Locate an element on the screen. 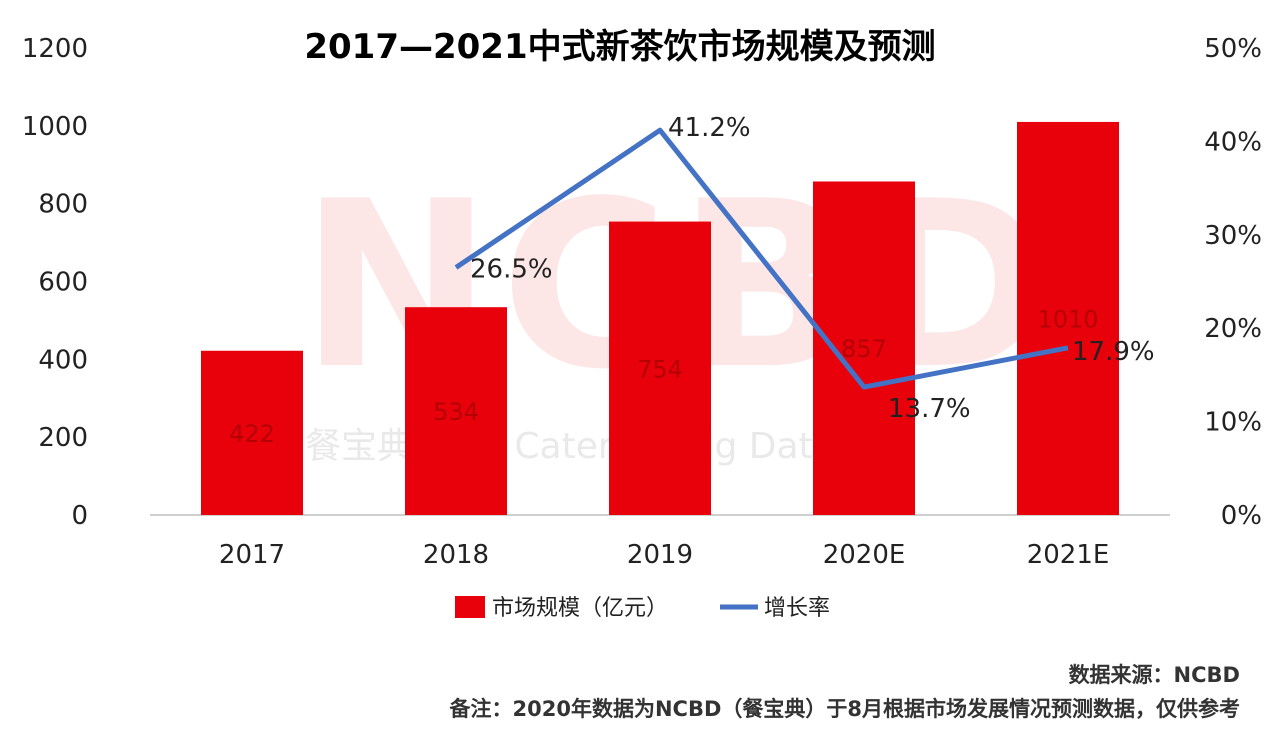 This screenshot has height=734, width=1280. y-right-tick-label: 20% is located at coordinates (1233, 329).